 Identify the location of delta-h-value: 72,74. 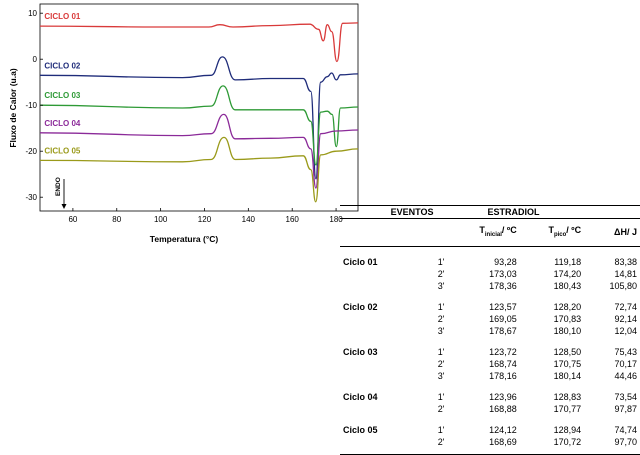
(625, 306).